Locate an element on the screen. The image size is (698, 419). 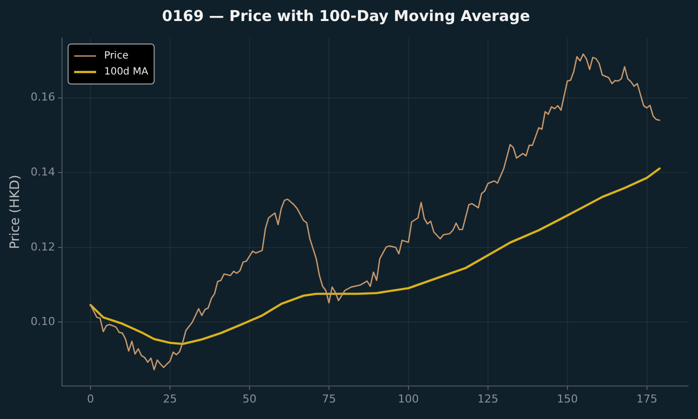
y-tick-label: 0.10 is located at coordinates (43, 321).